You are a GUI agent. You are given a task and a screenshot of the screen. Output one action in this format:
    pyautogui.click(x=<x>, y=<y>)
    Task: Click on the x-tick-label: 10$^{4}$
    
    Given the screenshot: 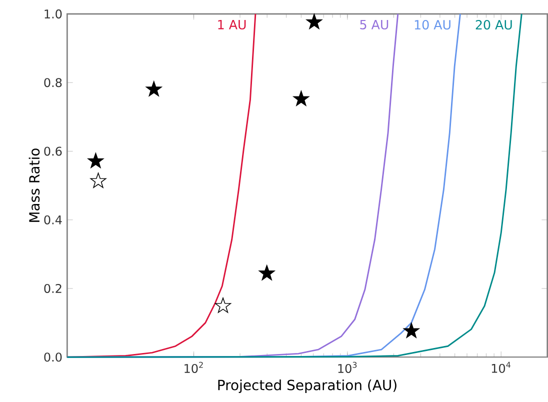 What is the action you would take?
    pyautogui.click(x=501, y=368)
    